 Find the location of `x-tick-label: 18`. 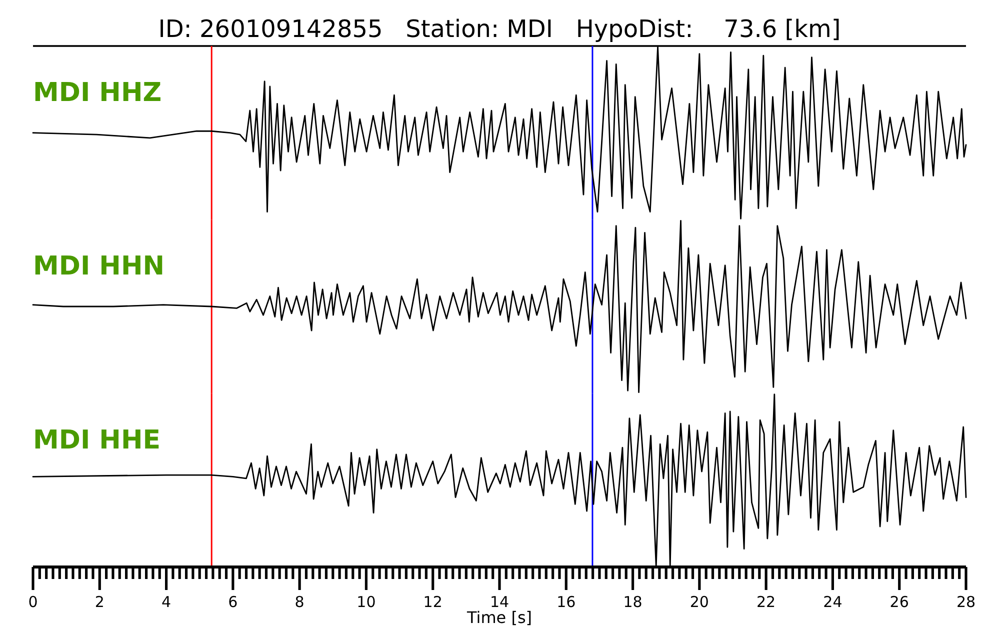

x-tick-label: 18 is located at coordinates (632, 602).